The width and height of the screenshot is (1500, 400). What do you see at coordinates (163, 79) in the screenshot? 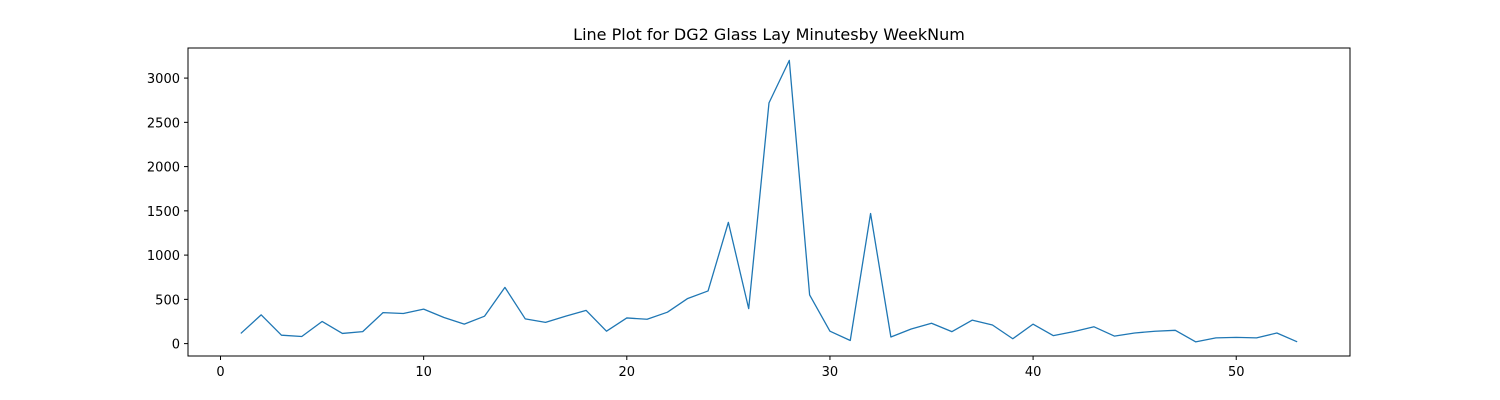
I see `y-tick-label: 3000` at bounding box center [163, 79].